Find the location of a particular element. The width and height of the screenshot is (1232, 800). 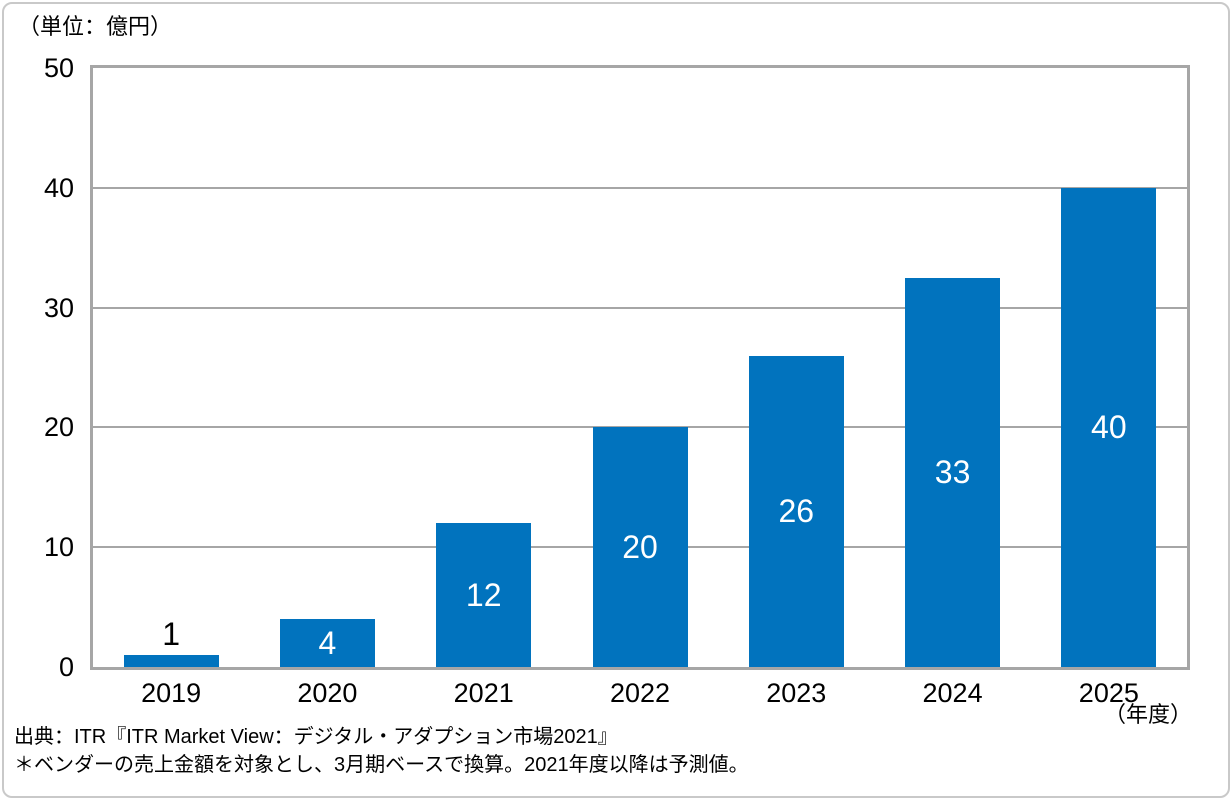

y-tick-label: 20 is located at coordinates (58, 427).